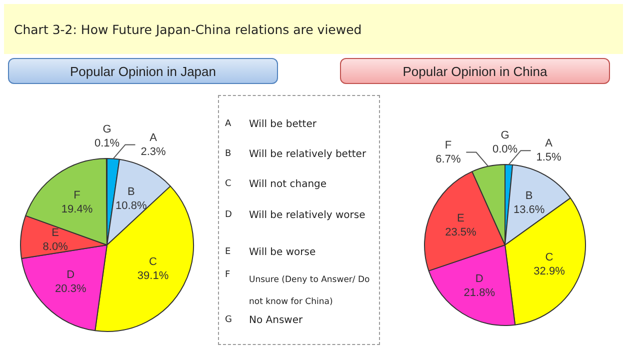 This screenshot has height=353, width=627. Describe the element at coordinates (505, 136) in the screenshot. I see `category-label: G` at that location.